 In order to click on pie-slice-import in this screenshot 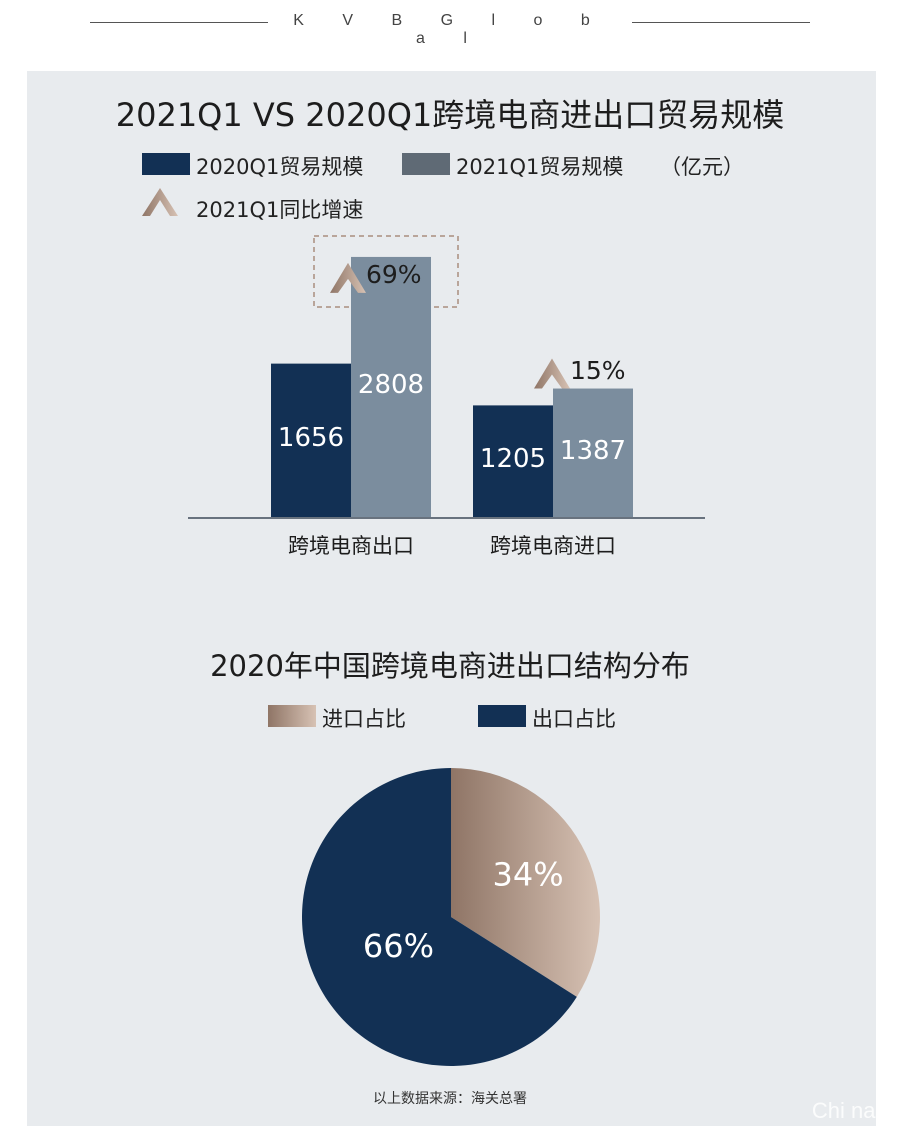, I will do `click(525, 882)`.